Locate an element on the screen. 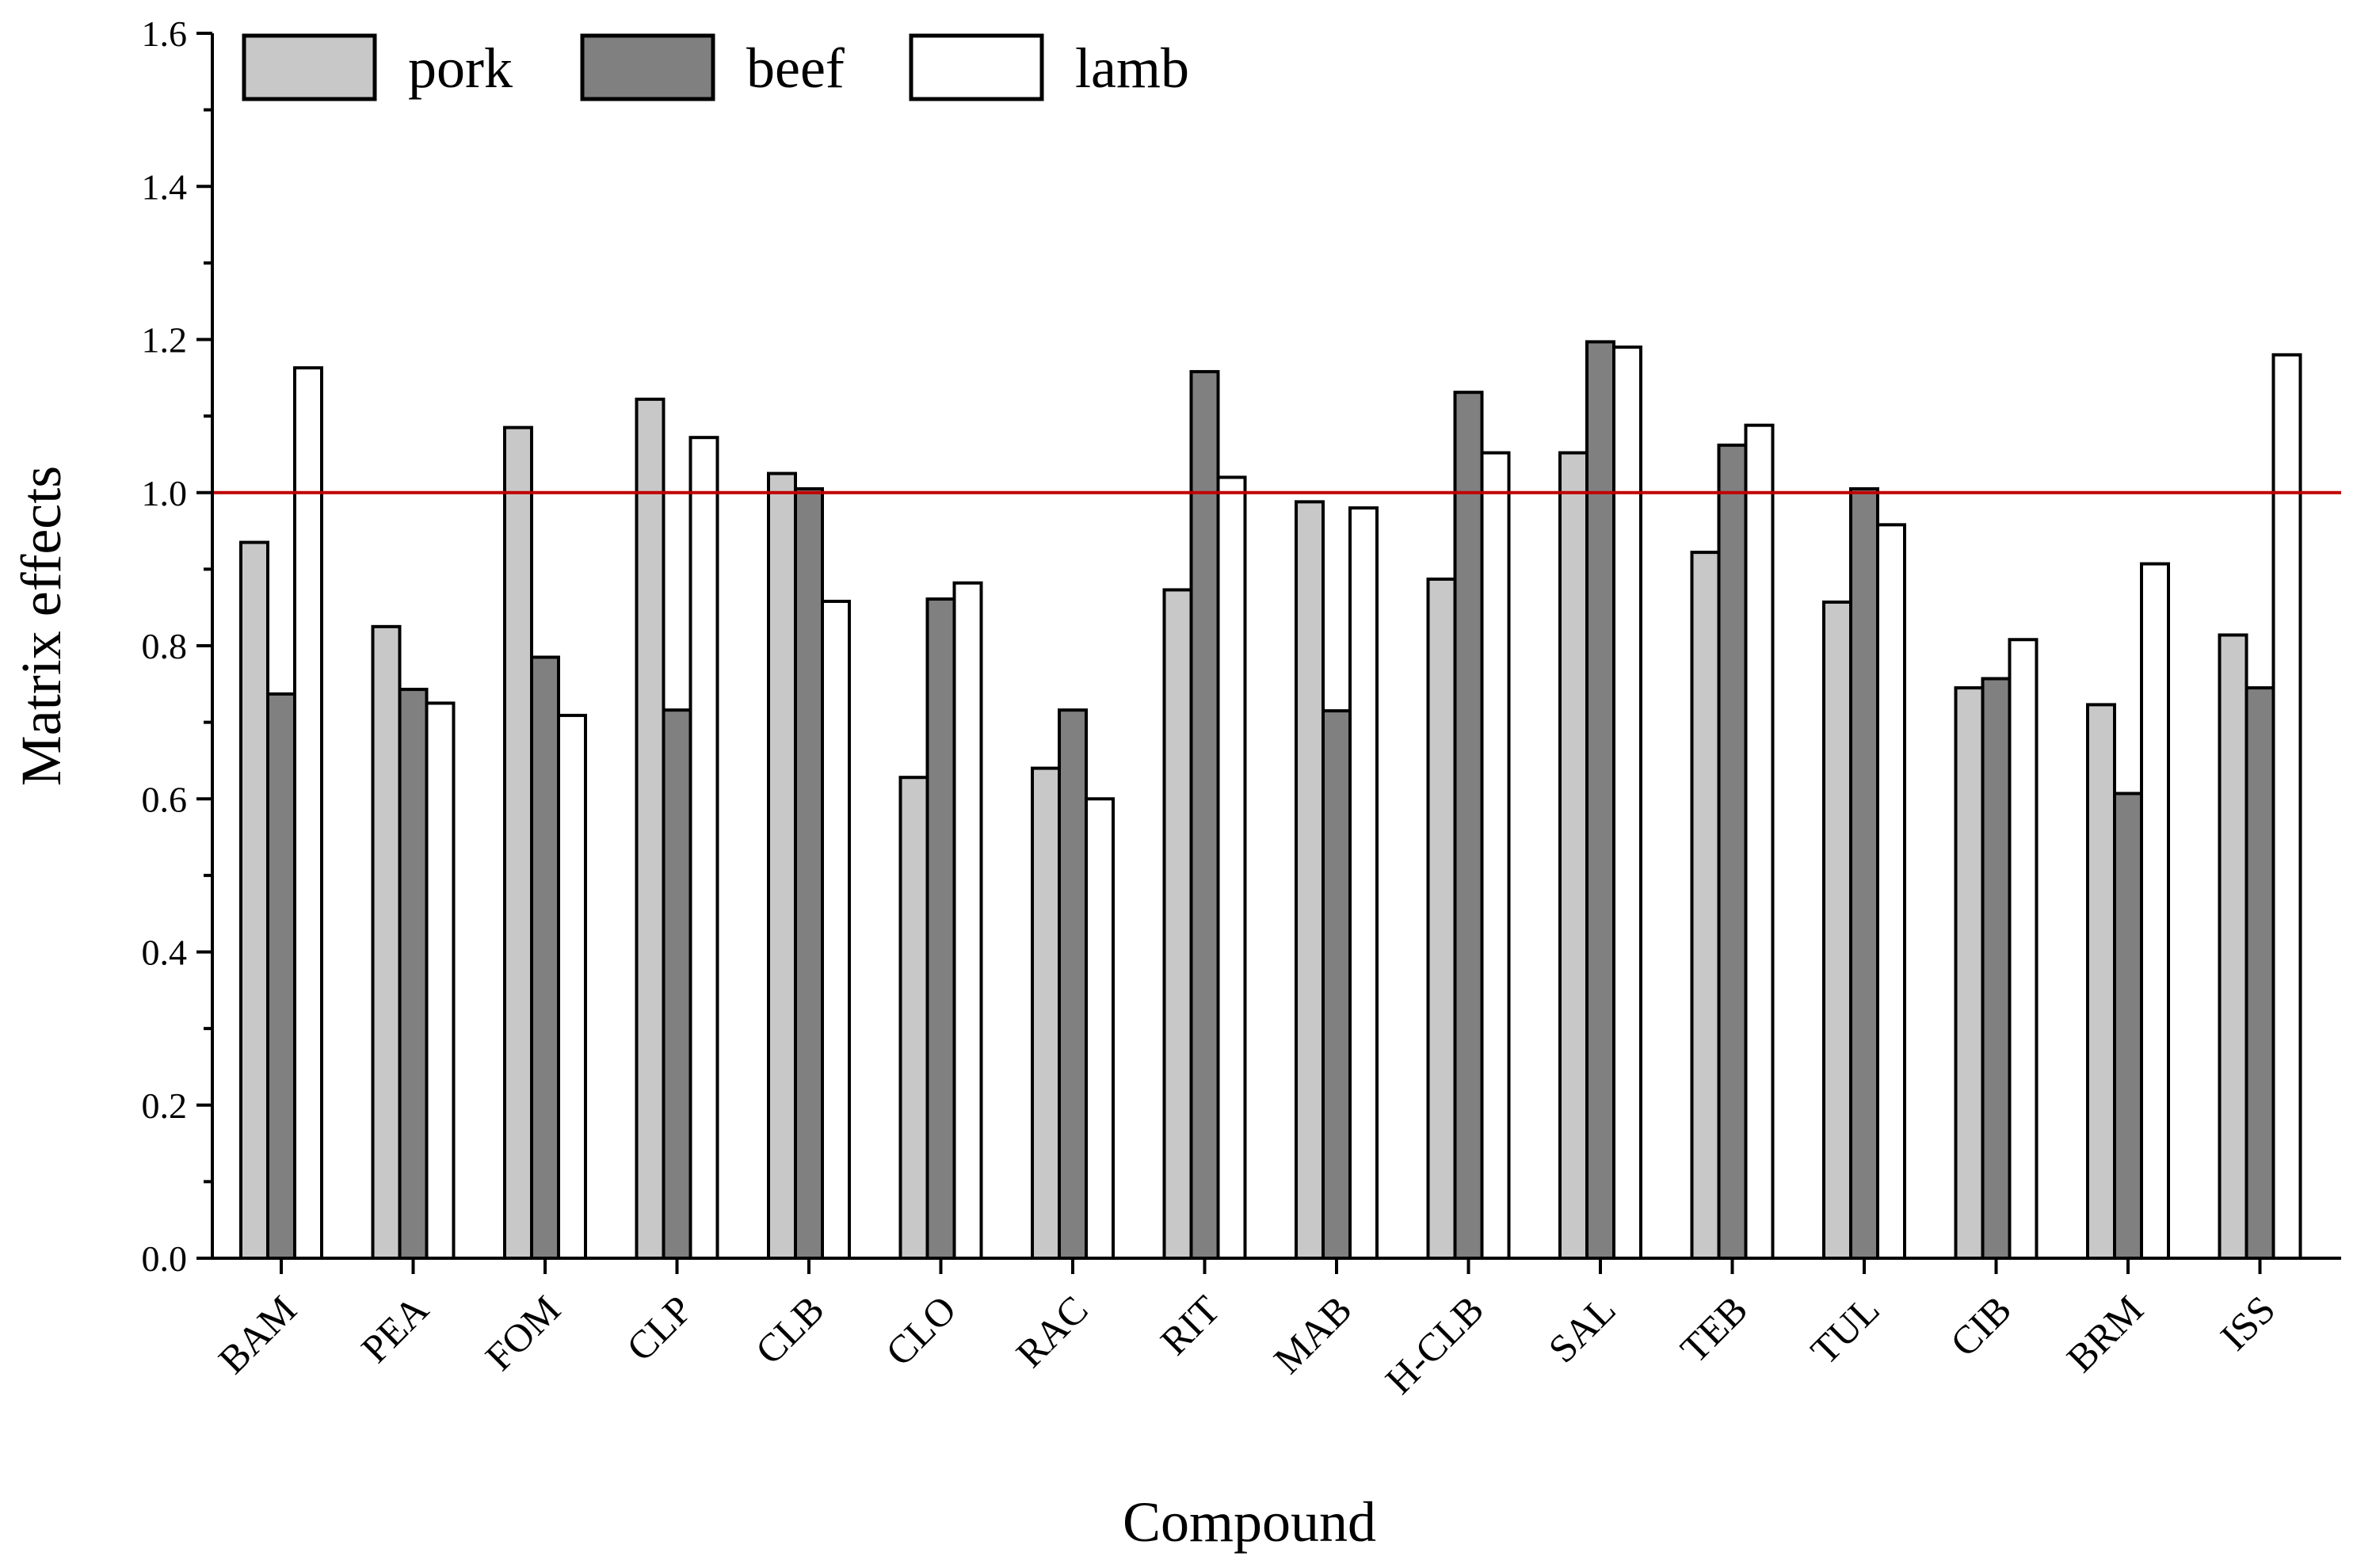 Image resolution: width=2357 pixels, height=1568 pixels. x-tick-label-teb: TEB is located at coordinates (1714, 1329).